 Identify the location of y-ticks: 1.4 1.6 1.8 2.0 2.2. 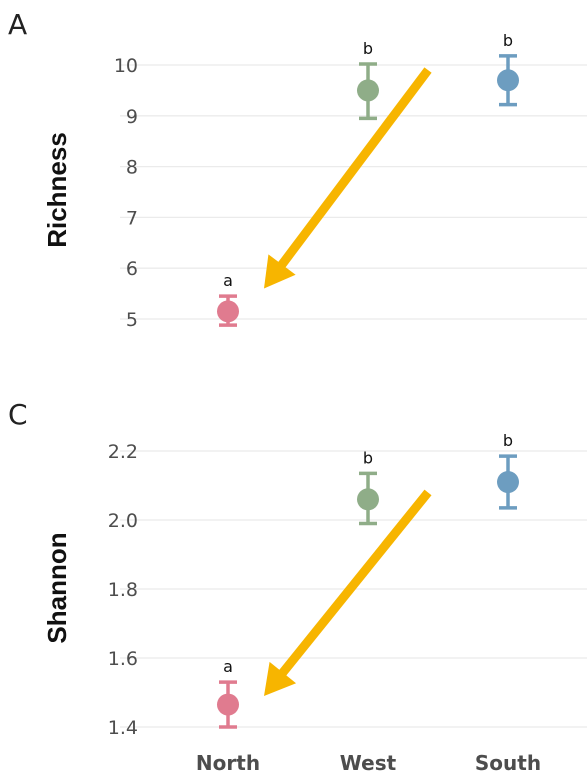
(123, 590).